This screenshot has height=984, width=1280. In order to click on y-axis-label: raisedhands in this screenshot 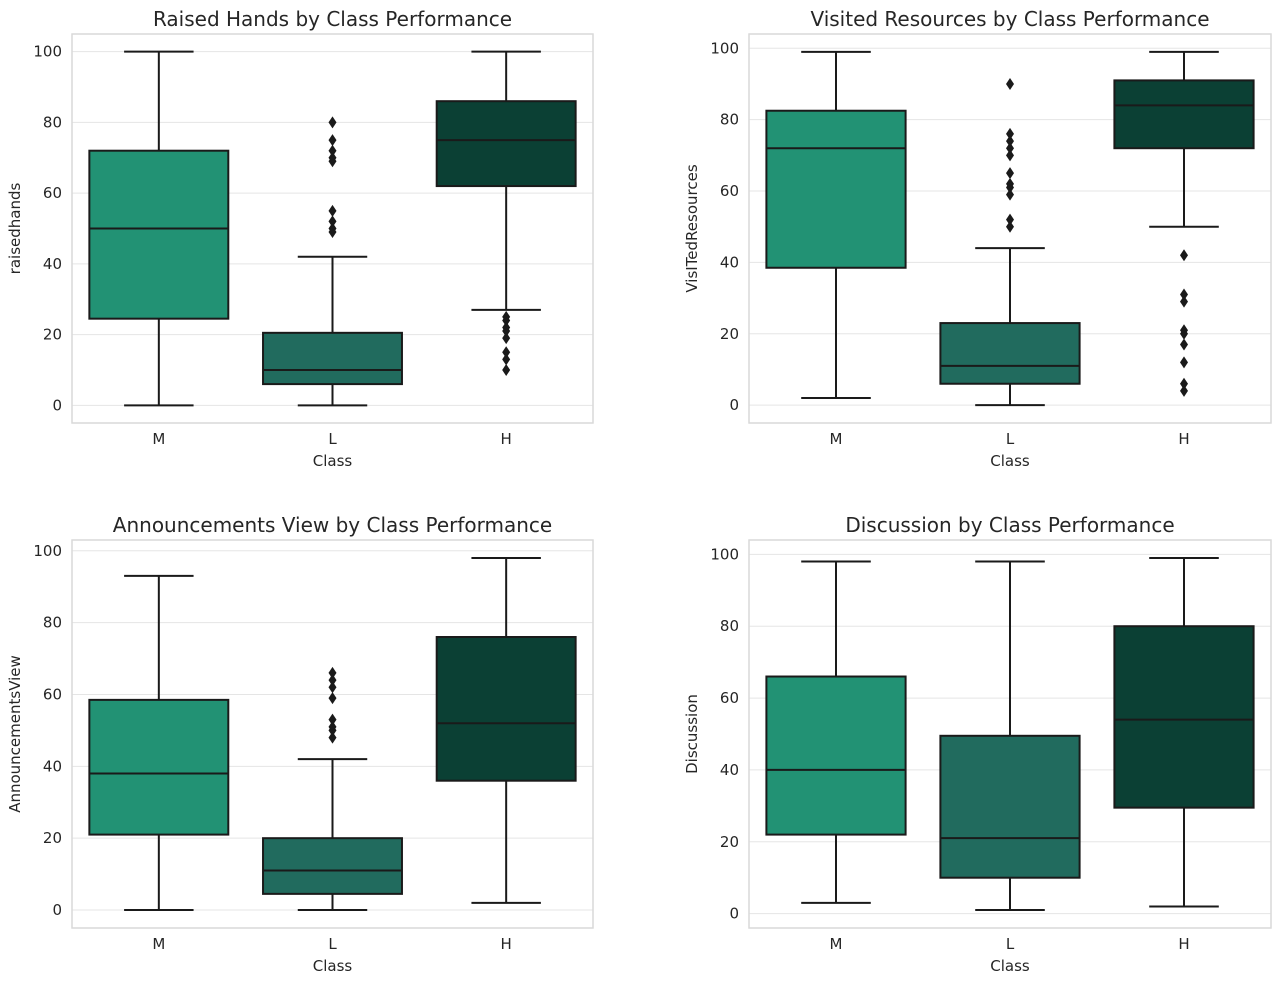, I will do `click(15, 229)`.